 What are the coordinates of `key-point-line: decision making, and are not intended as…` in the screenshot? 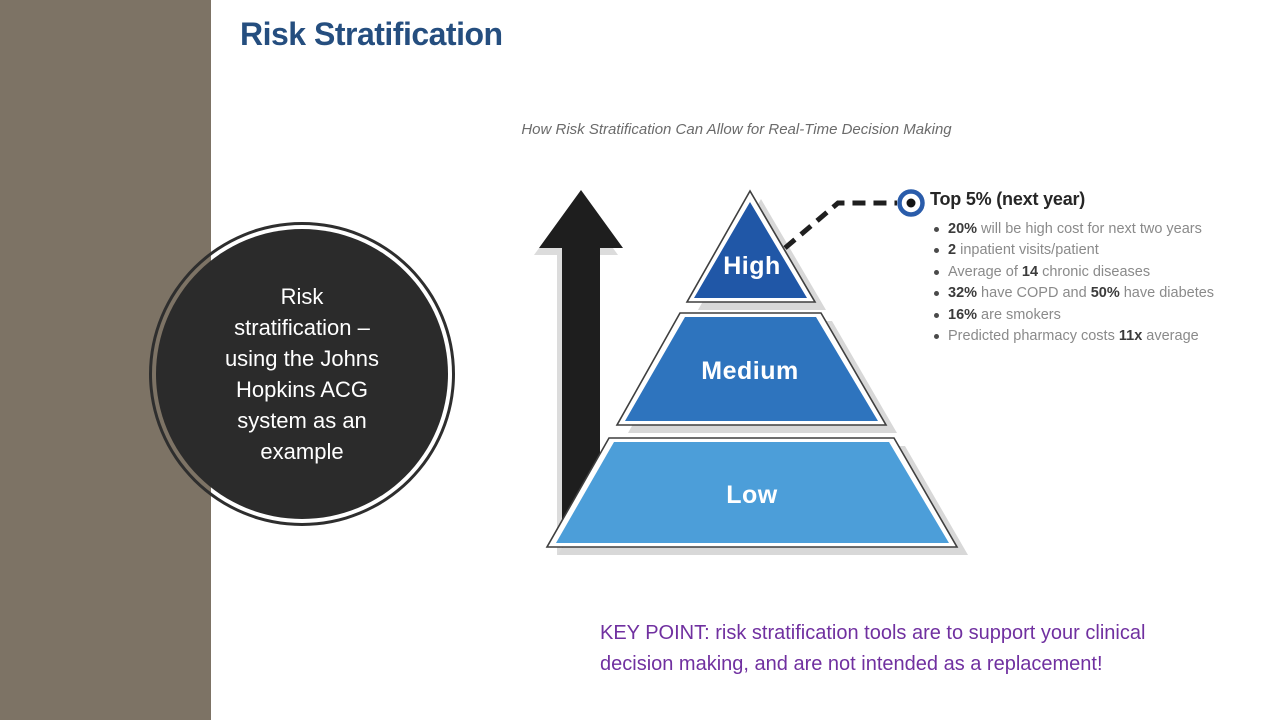 It's located at (851, 663).